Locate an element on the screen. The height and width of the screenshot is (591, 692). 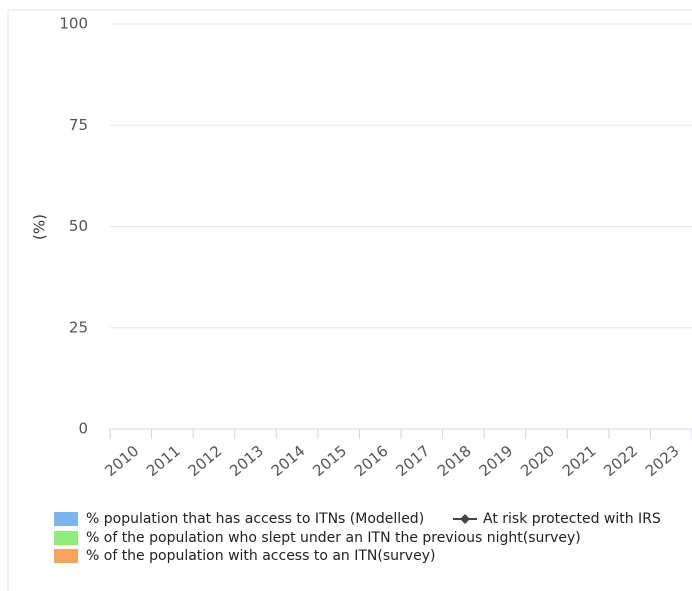
x-tick-label: 2013 is located at coordinates (246, 461).